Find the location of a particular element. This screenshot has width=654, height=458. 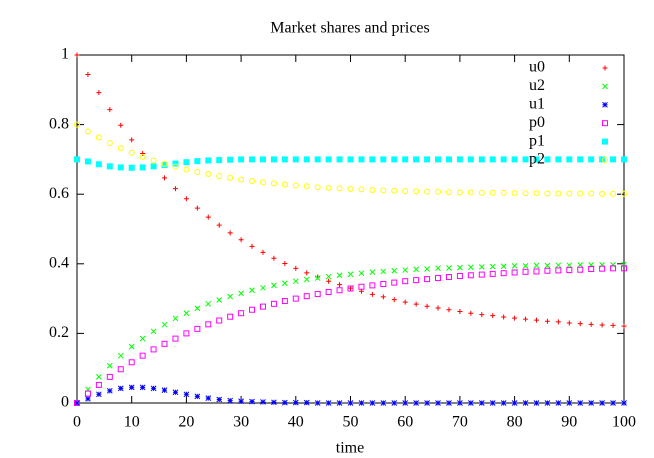

legend-label: u1 is located at coordinates (537, 103).